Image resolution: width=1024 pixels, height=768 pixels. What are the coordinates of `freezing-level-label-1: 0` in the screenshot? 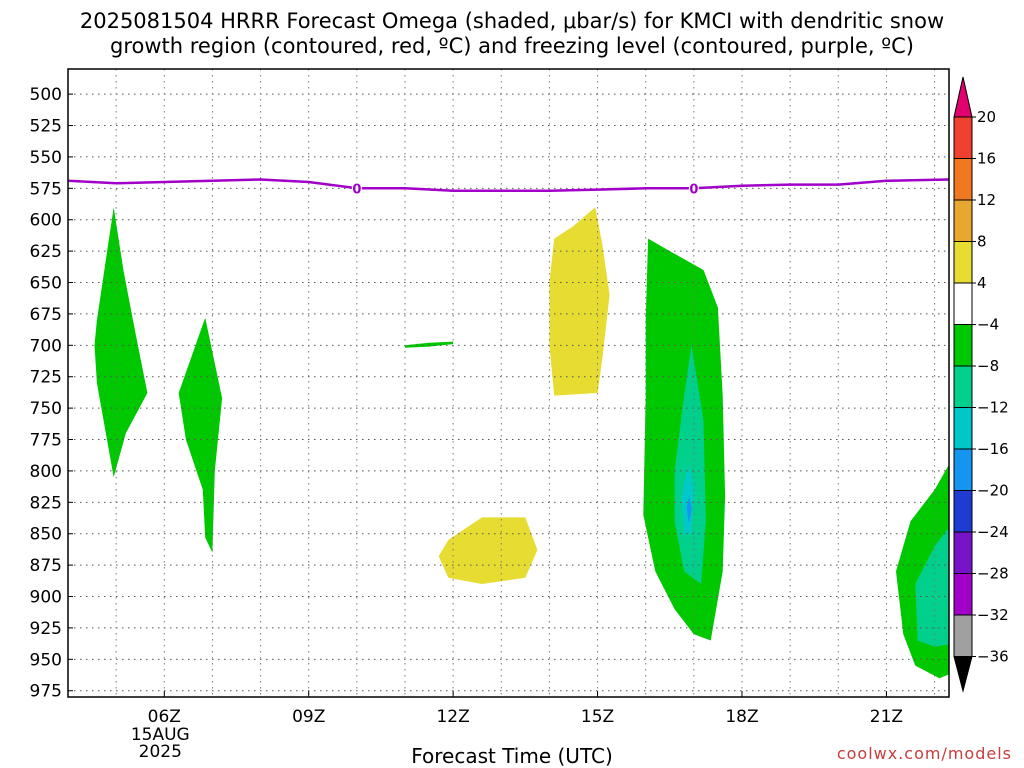 It's located at (693, 189).